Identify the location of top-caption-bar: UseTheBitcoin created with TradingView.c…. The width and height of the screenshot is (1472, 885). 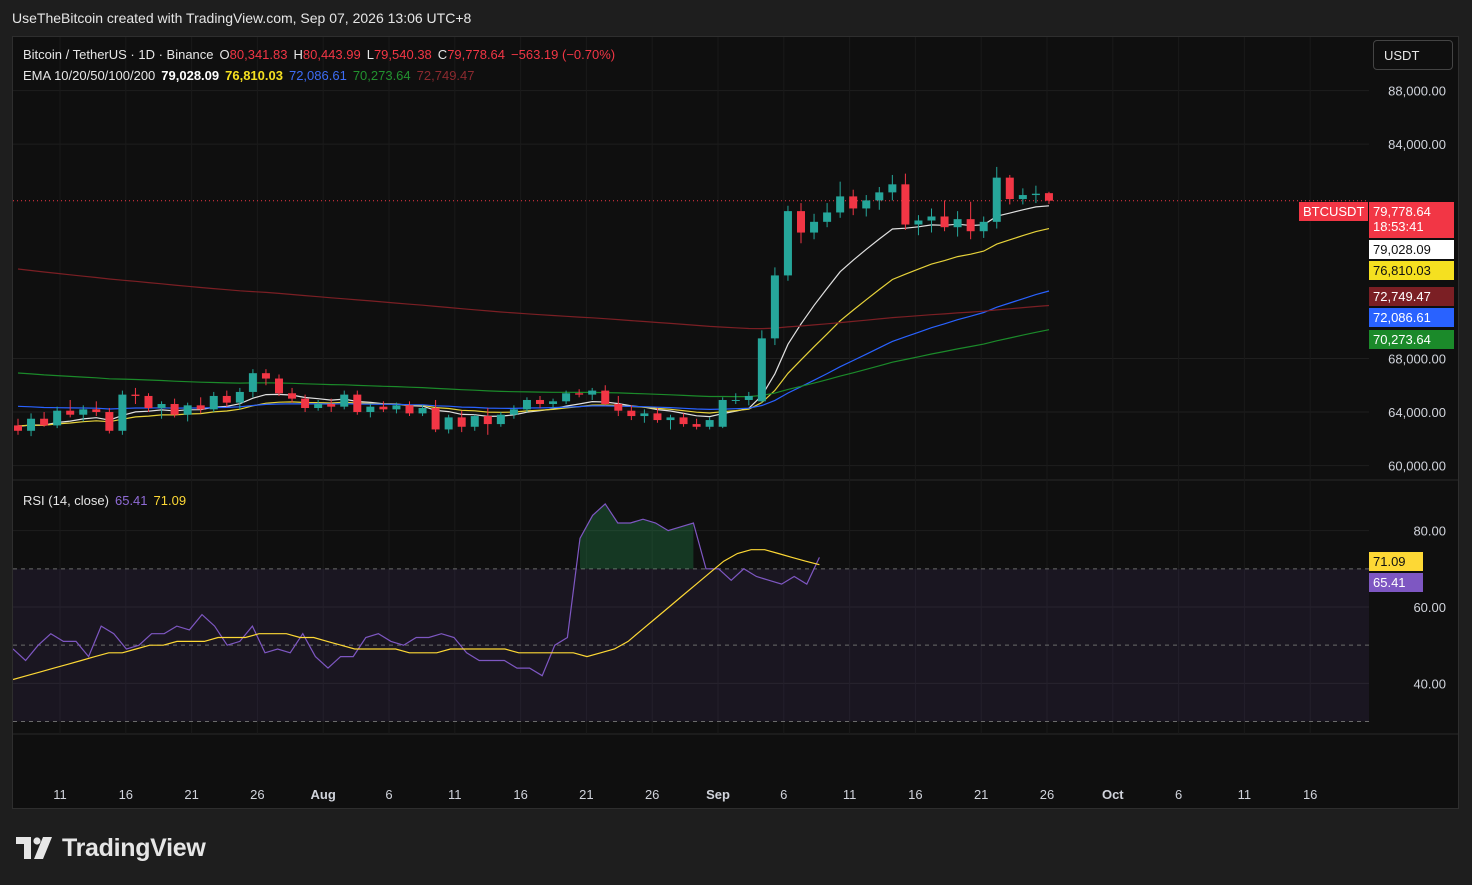
(736, 18).